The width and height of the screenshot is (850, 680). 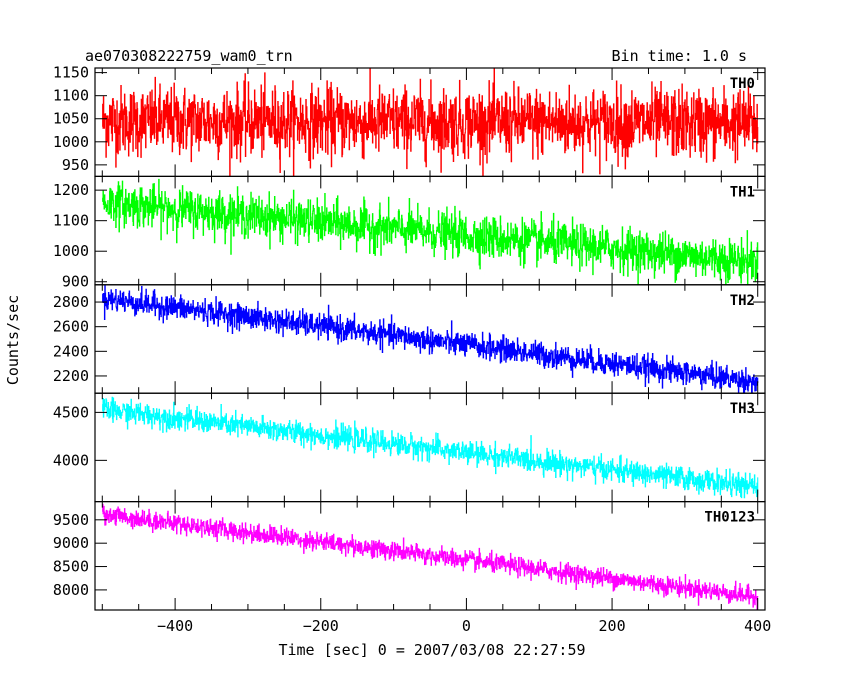 I want to click on panel-th2: 2200 2400 2600 2800 TH2, so click(x=409, y=339).